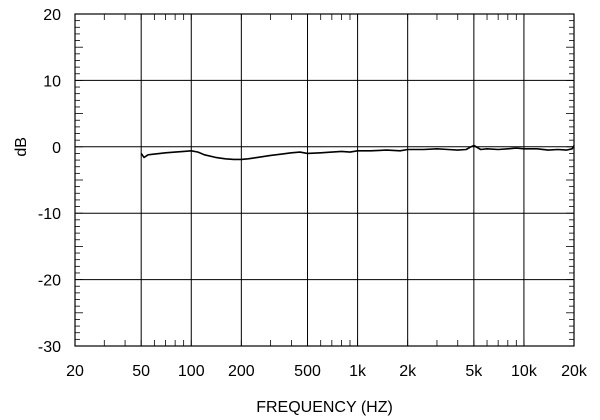  I want to click on x-tick-label: 20k, so click(574, 371).